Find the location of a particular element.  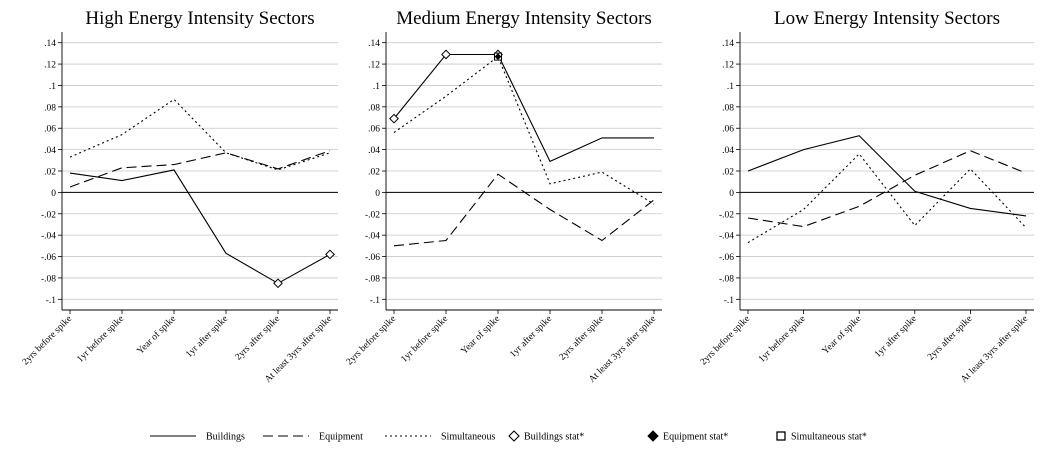

legend-label: Buildings is located at coordinates (225, 437).